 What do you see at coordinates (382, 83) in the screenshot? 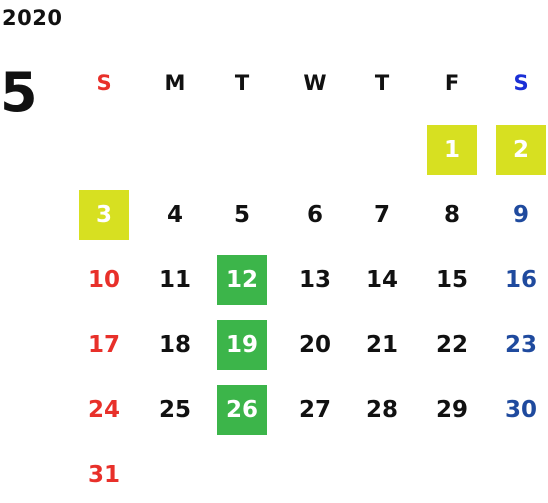
I see `weekday-header-thu: T` at bounding box center [382, 83].